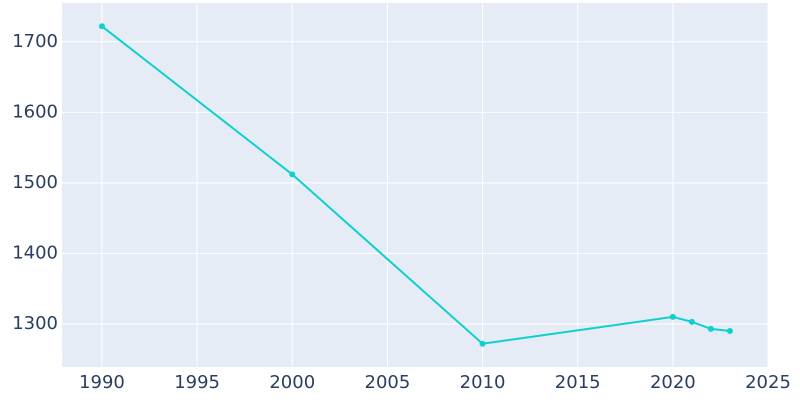 This screenshot has height=400, width=800. Describe the element at coordinates (35, 111) in the screenshot. I see `y-tick-label: 1600` at that location.